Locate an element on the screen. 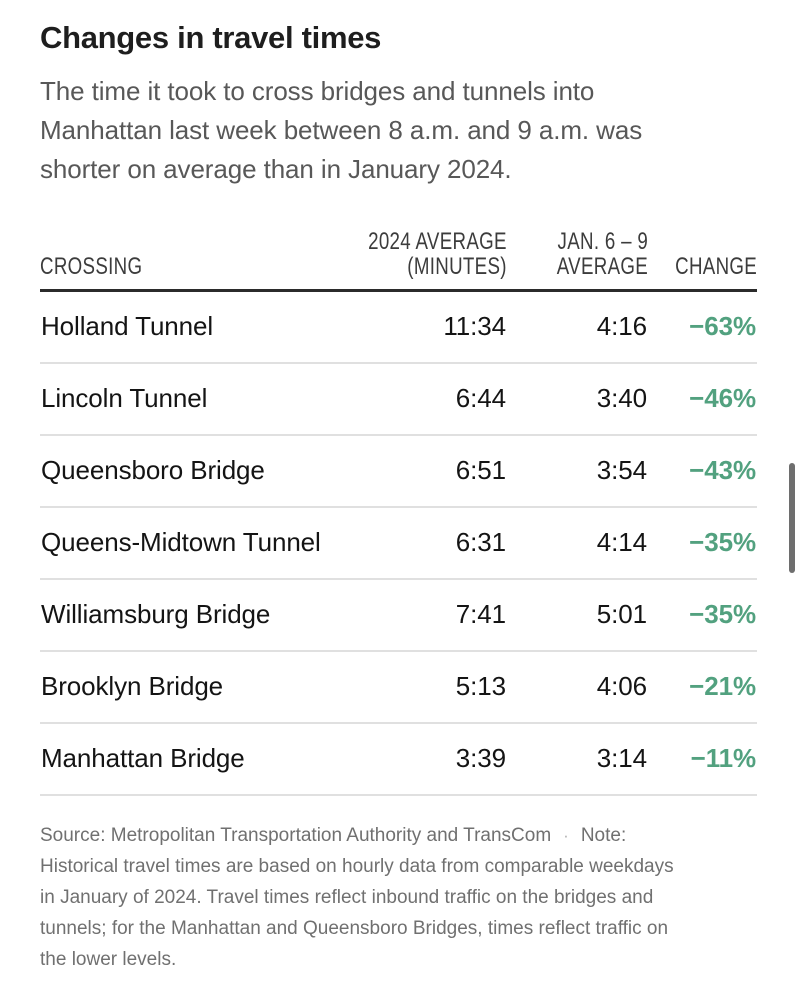 This screenshot has width=796, height=1000. jan-avg-value: 4:06 is located at coordinates (577, 687).